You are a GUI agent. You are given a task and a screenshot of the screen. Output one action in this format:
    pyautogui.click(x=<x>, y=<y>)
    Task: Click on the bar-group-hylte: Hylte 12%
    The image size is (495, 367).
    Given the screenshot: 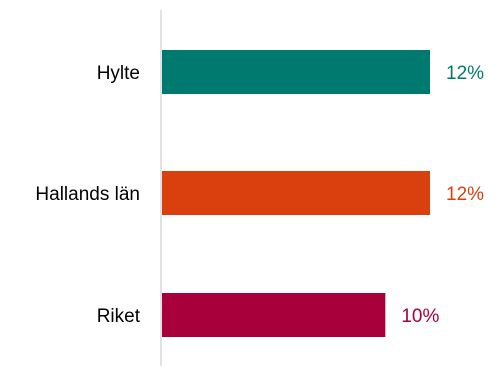 What is the action you would take?
    pyautogui.click(x=290, y=72)
    